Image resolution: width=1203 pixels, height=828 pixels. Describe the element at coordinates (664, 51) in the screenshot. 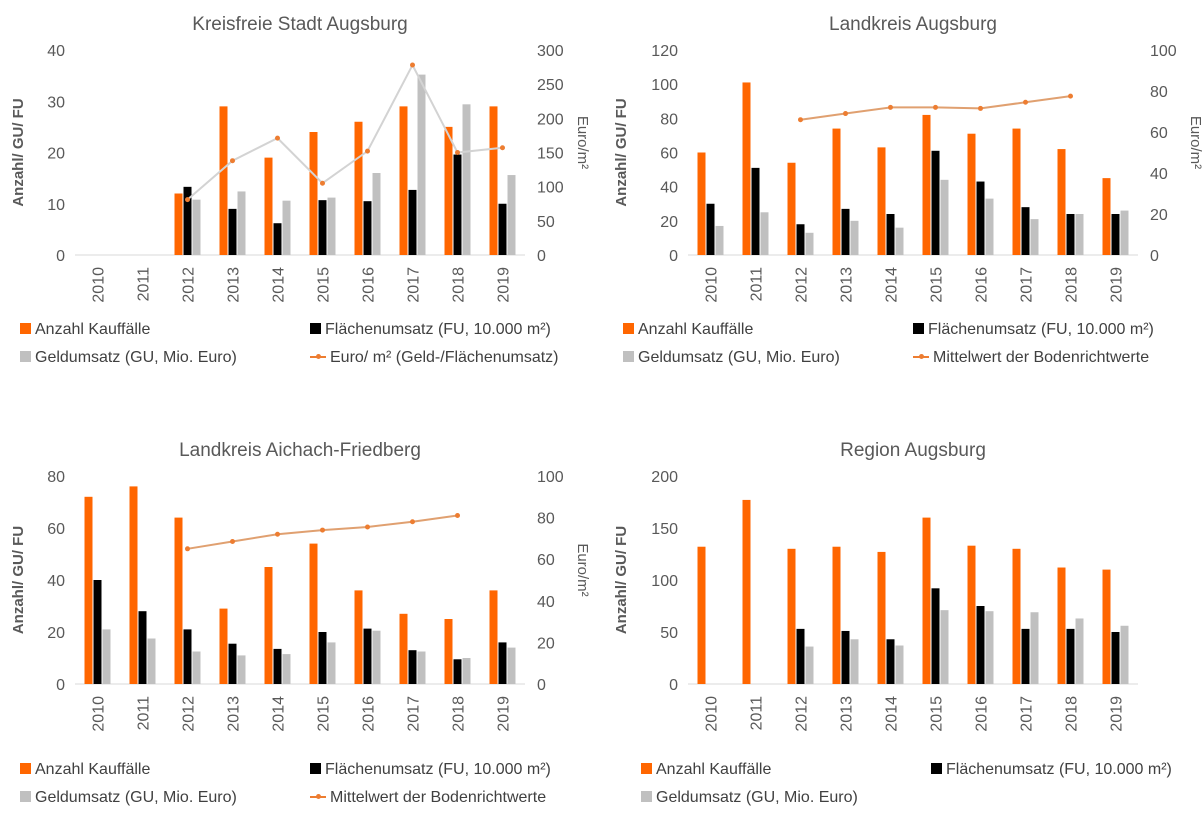

I see `y-tick-label: 120` at that location.